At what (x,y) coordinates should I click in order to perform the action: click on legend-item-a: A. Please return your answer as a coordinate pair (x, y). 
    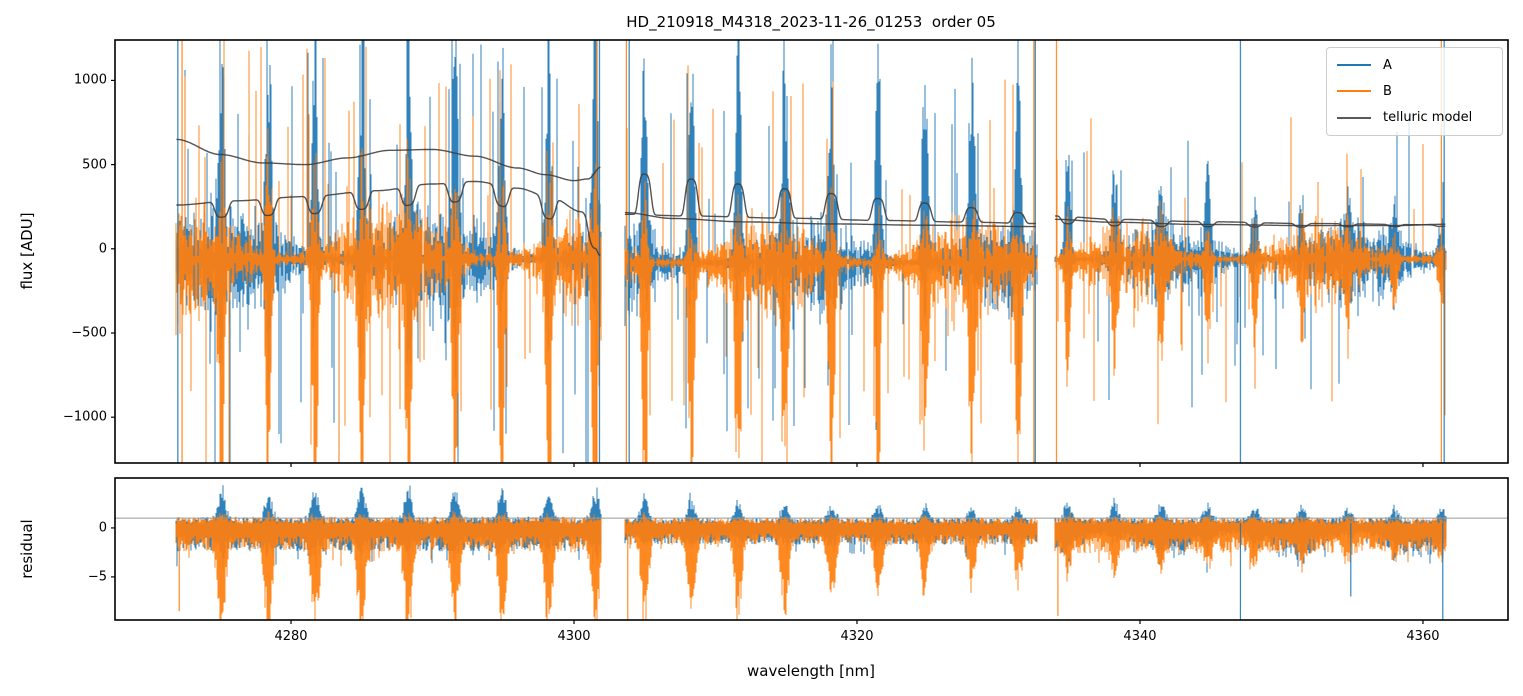
    Looking at the image, I should click on (1414, 65).